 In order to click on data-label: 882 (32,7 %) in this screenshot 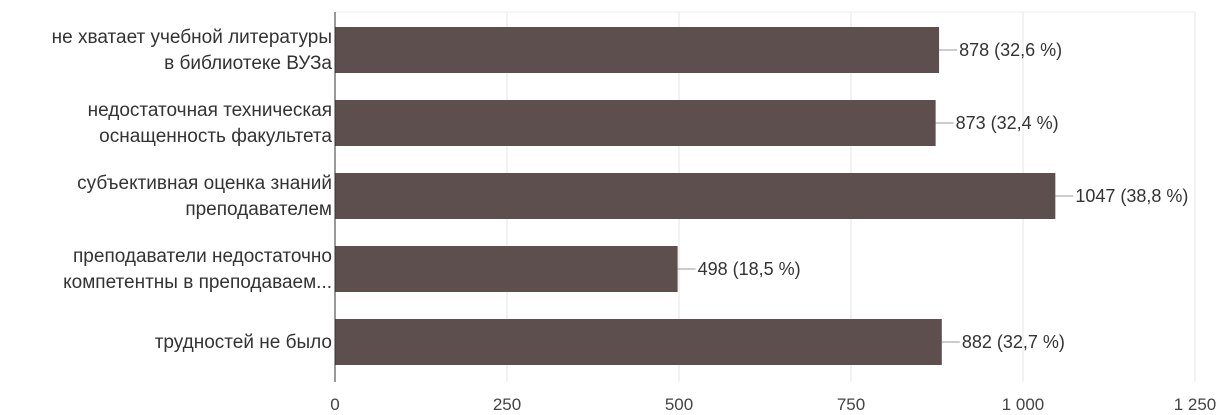, I will do `click(1013, 342)`.